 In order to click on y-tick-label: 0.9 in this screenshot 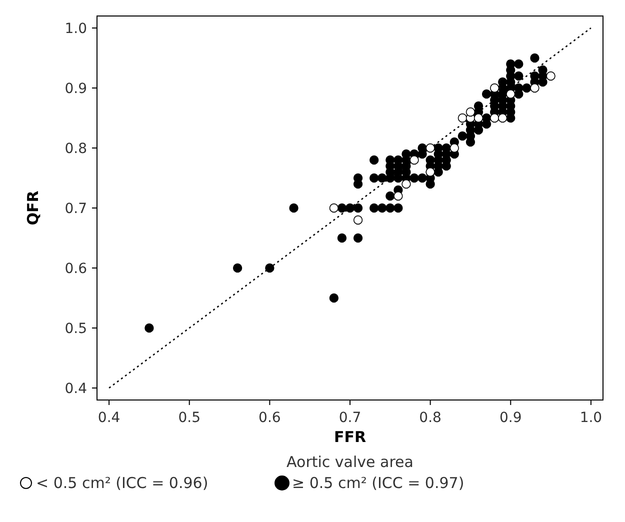, I will do `click(75, 89)`.